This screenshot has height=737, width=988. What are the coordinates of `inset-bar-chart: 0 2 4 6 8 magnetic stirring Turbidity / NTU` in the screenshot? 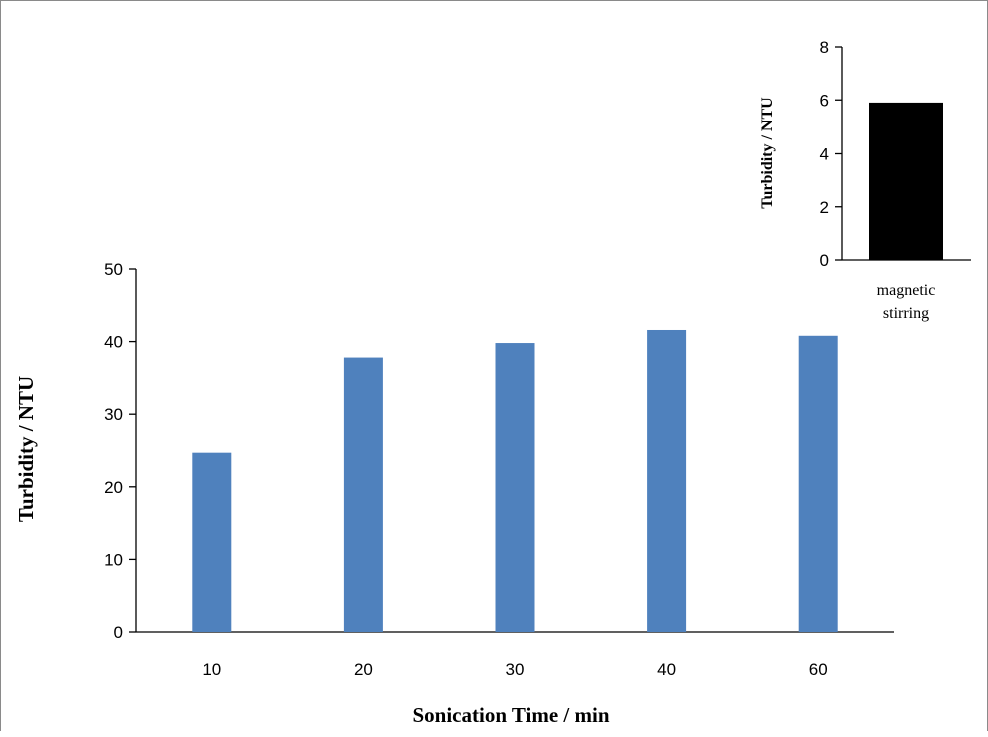 It's located at (865, 180).